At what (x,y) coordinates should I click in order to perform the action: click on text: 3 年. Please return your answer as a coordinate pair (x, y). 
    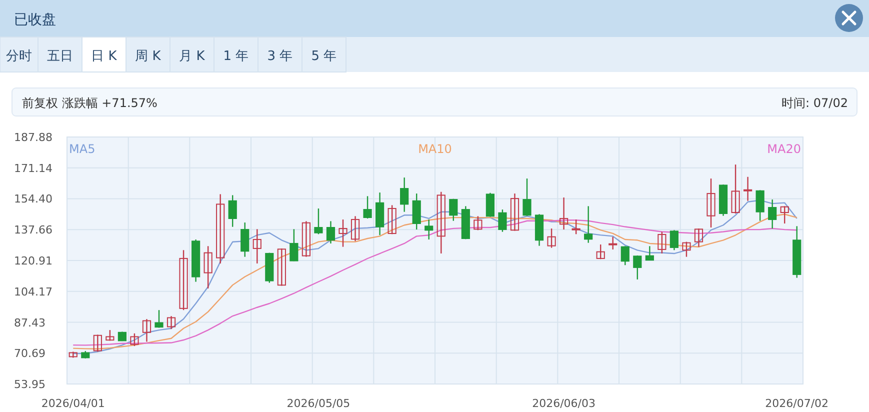
    Looking at the image, I should click on (280, 56).